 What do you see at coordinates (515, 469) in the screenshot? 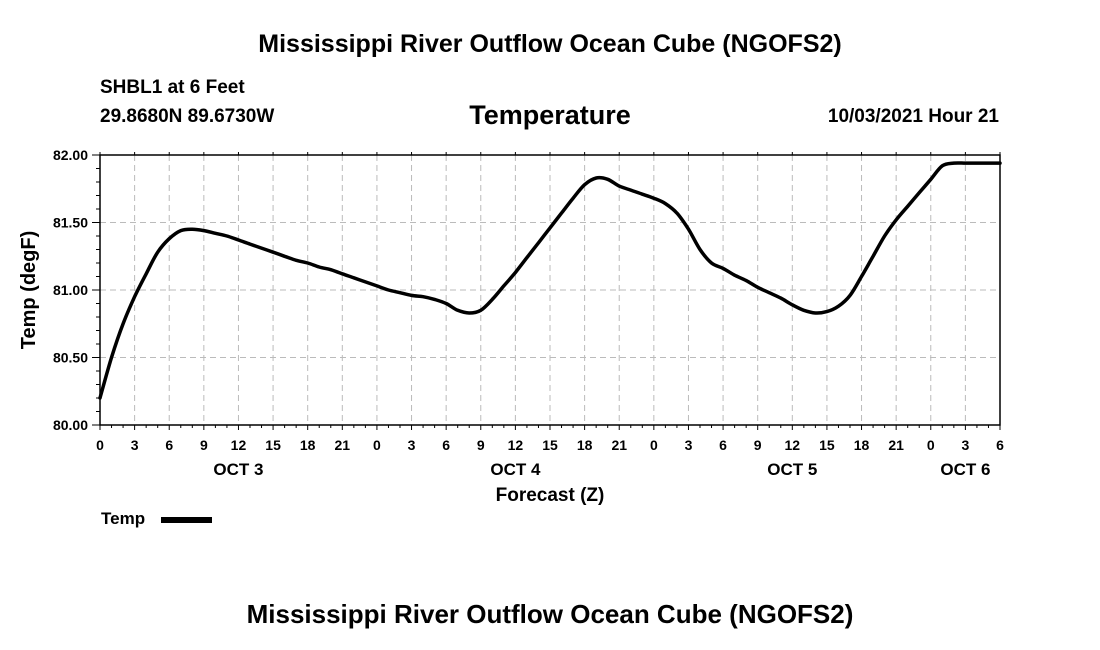
I see `x-day-label: OCT 4` at bounding box center [515, 469].